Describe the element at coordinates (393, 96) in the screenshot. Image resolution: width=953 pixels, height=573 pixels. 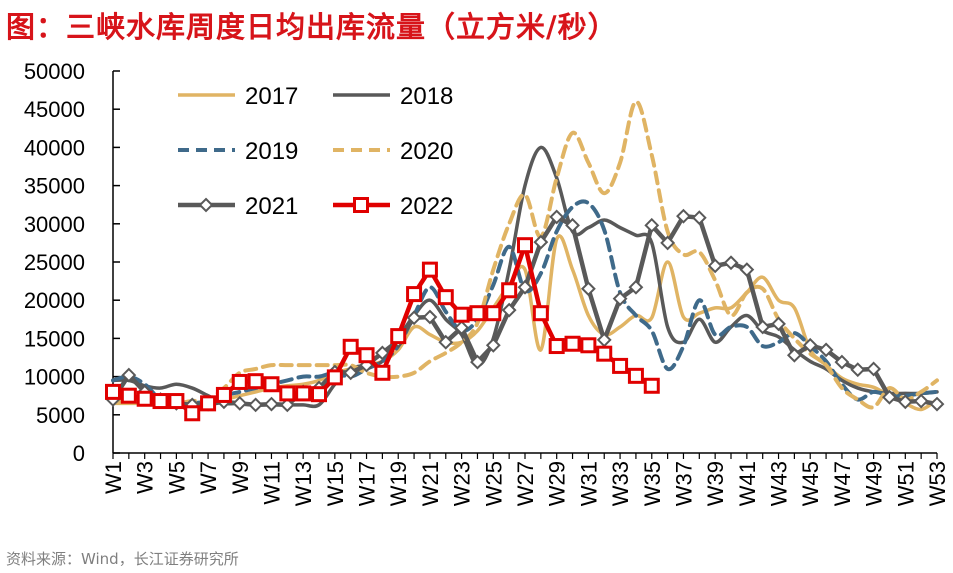
I see `legend-item-2018: 2018` at that location.